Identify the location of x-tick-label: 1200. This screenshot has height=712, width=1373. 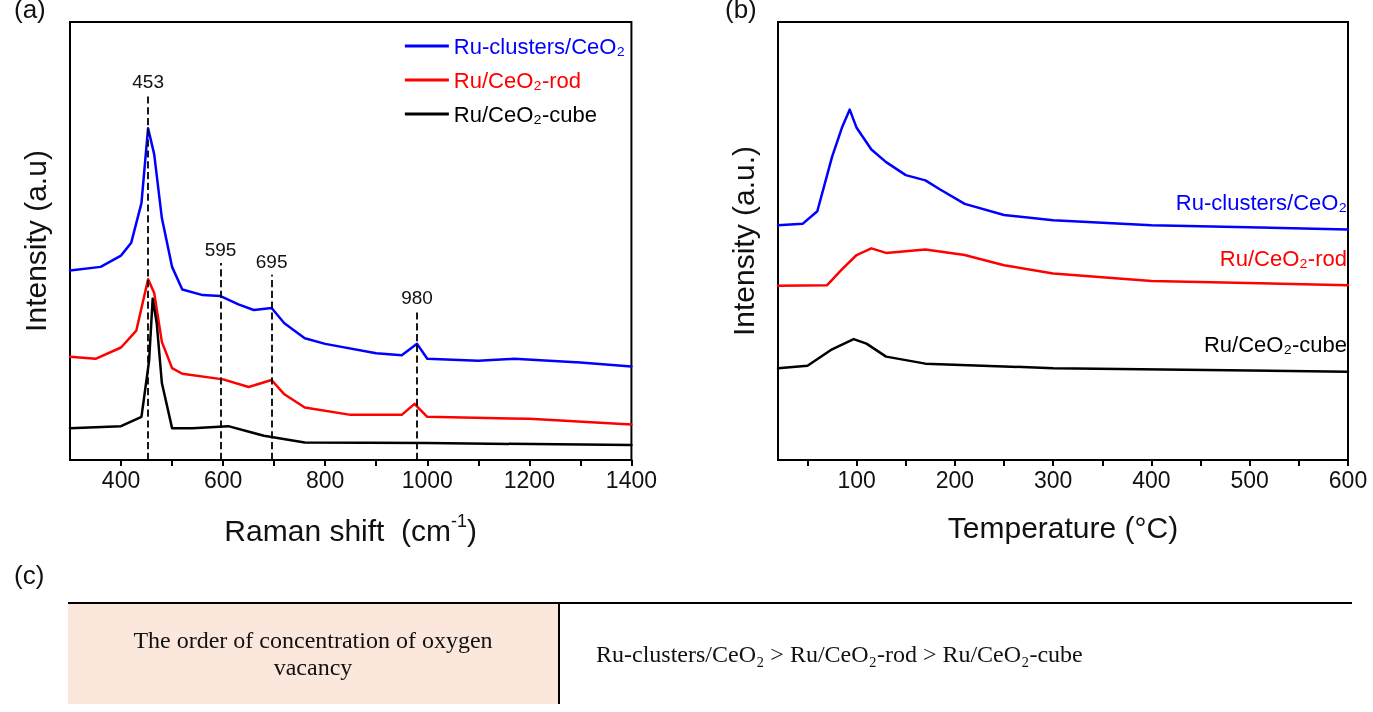
(529, 479).